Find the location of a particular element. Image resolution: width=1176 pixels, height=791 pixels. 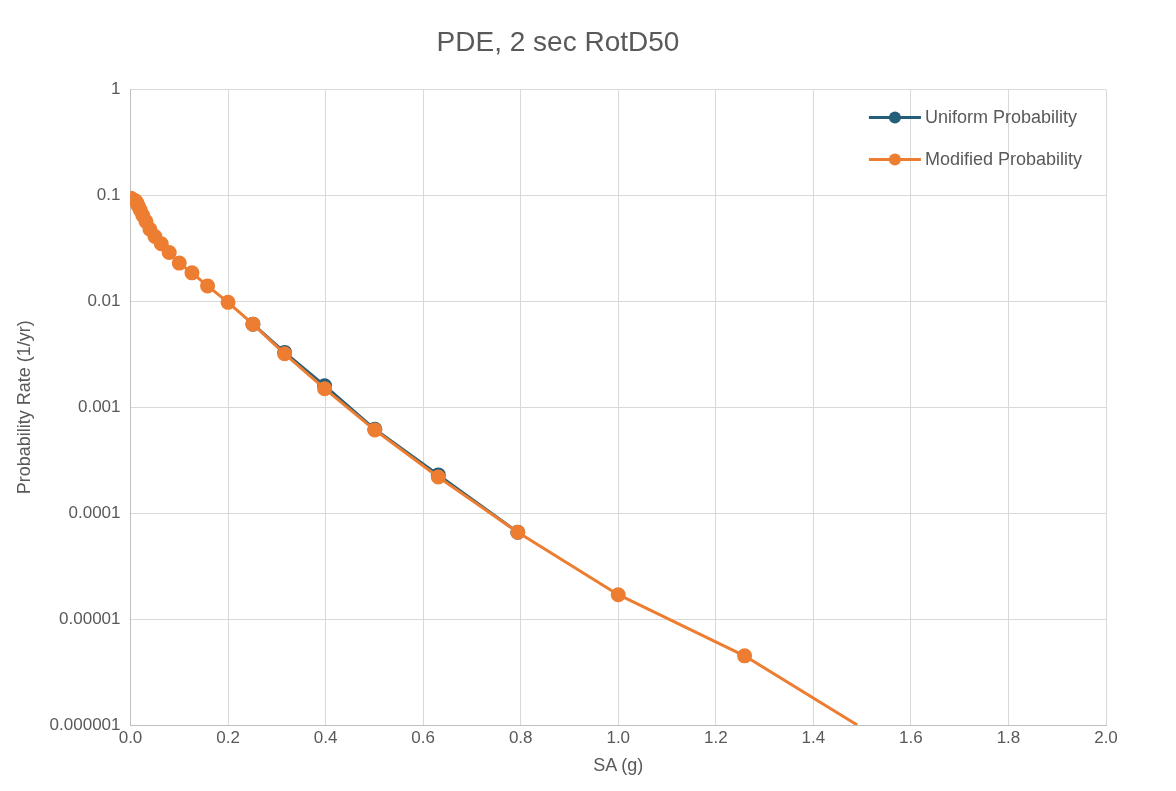

legend-label: Modified Probability is located at coordinates (1003, 158).